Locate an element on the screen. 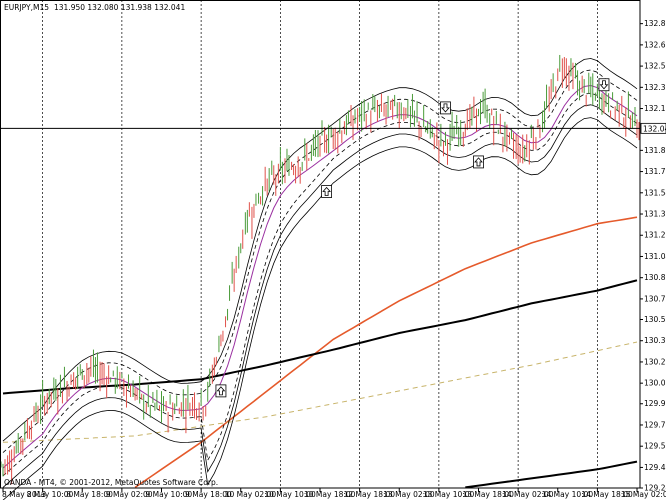 This screenshot has width=666, height=500. time-tick-label: 14 May 02:00 is located at coordinates (528, 494).